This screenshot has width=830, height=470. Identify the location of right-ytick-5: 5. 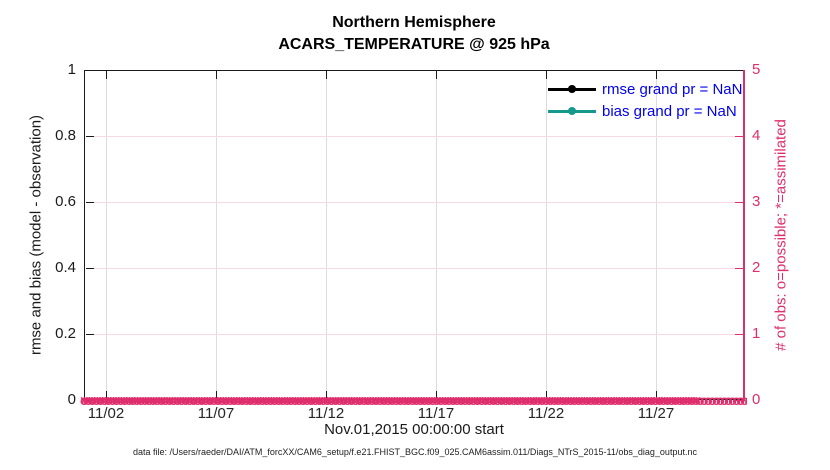
(756, 69).